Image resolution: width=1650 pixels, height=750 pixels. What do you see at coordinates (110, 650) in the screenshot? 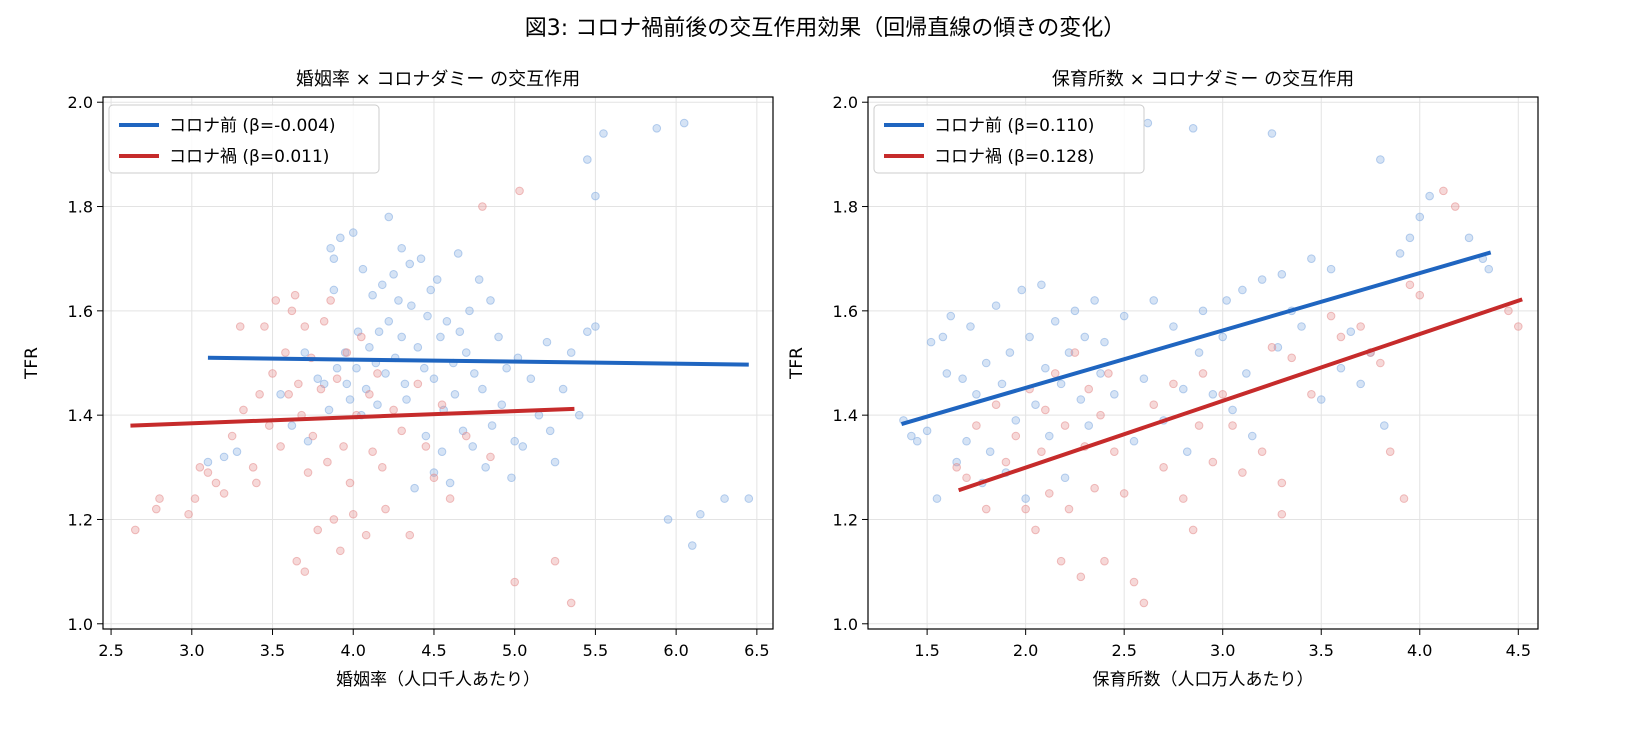
I see `x-tick-label: 2.5` at bounding box center [110, 650].